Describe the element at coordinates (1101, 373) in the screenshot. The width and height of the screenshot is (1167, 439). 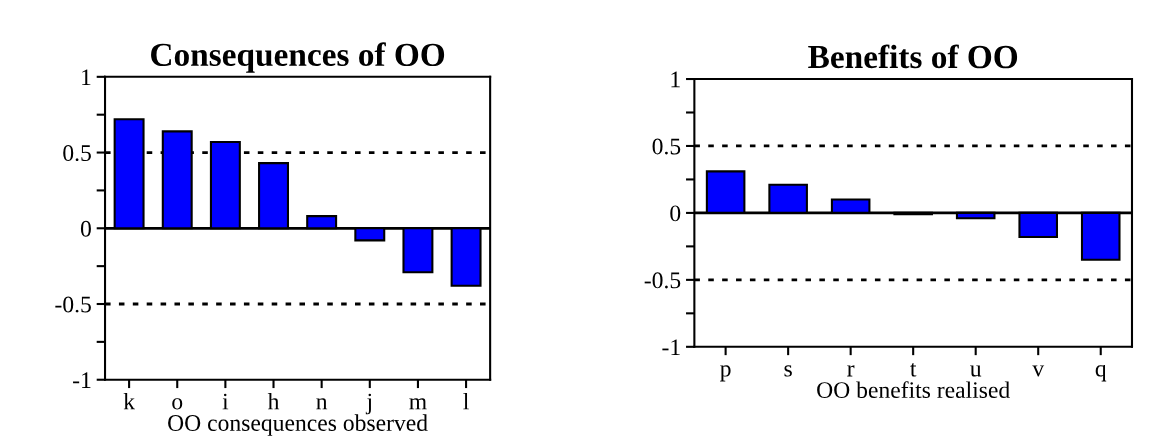
I see `x-tick-label: q` at that location.